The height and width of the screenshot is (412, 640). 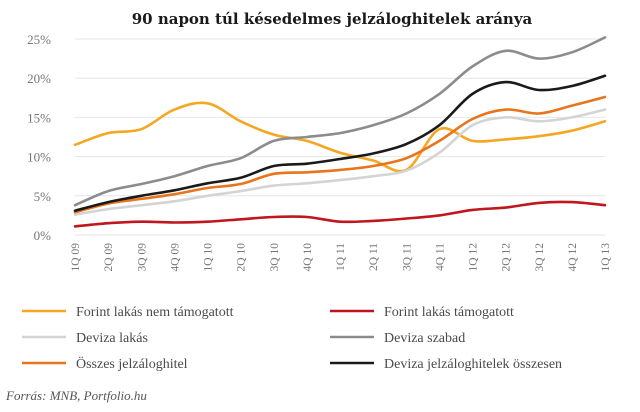 I want to click on x-tick-label: 4Q 09, so click(x=175, y=257).